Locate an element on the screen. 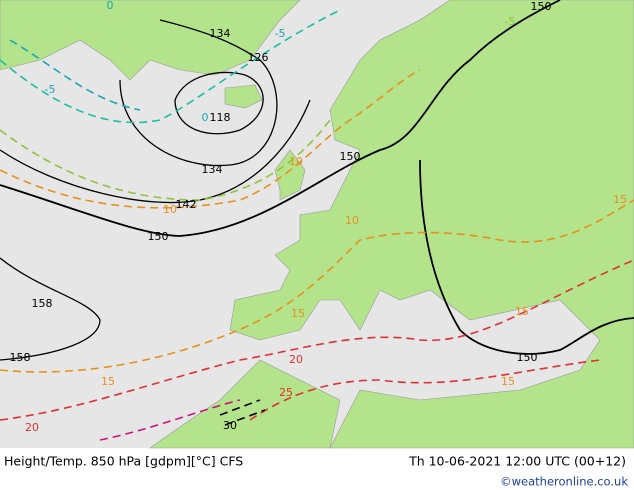 The width and height of the screenshot is (634, 490). footer-datetime: Th 10-06-2021 12:00 UTC (00+12) is located at coordinates (517, 461).